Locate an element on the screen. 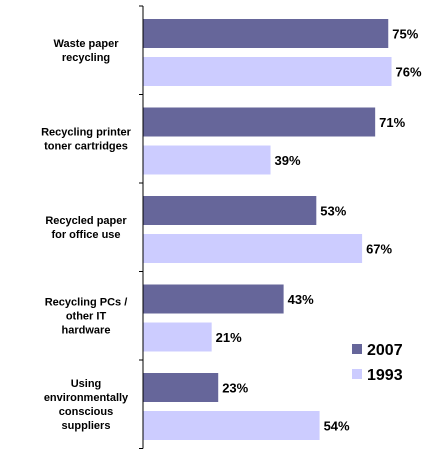 This screenshot has height=455, width=441. value-label-1993-1: 76% is located at coordinates (409, 72).